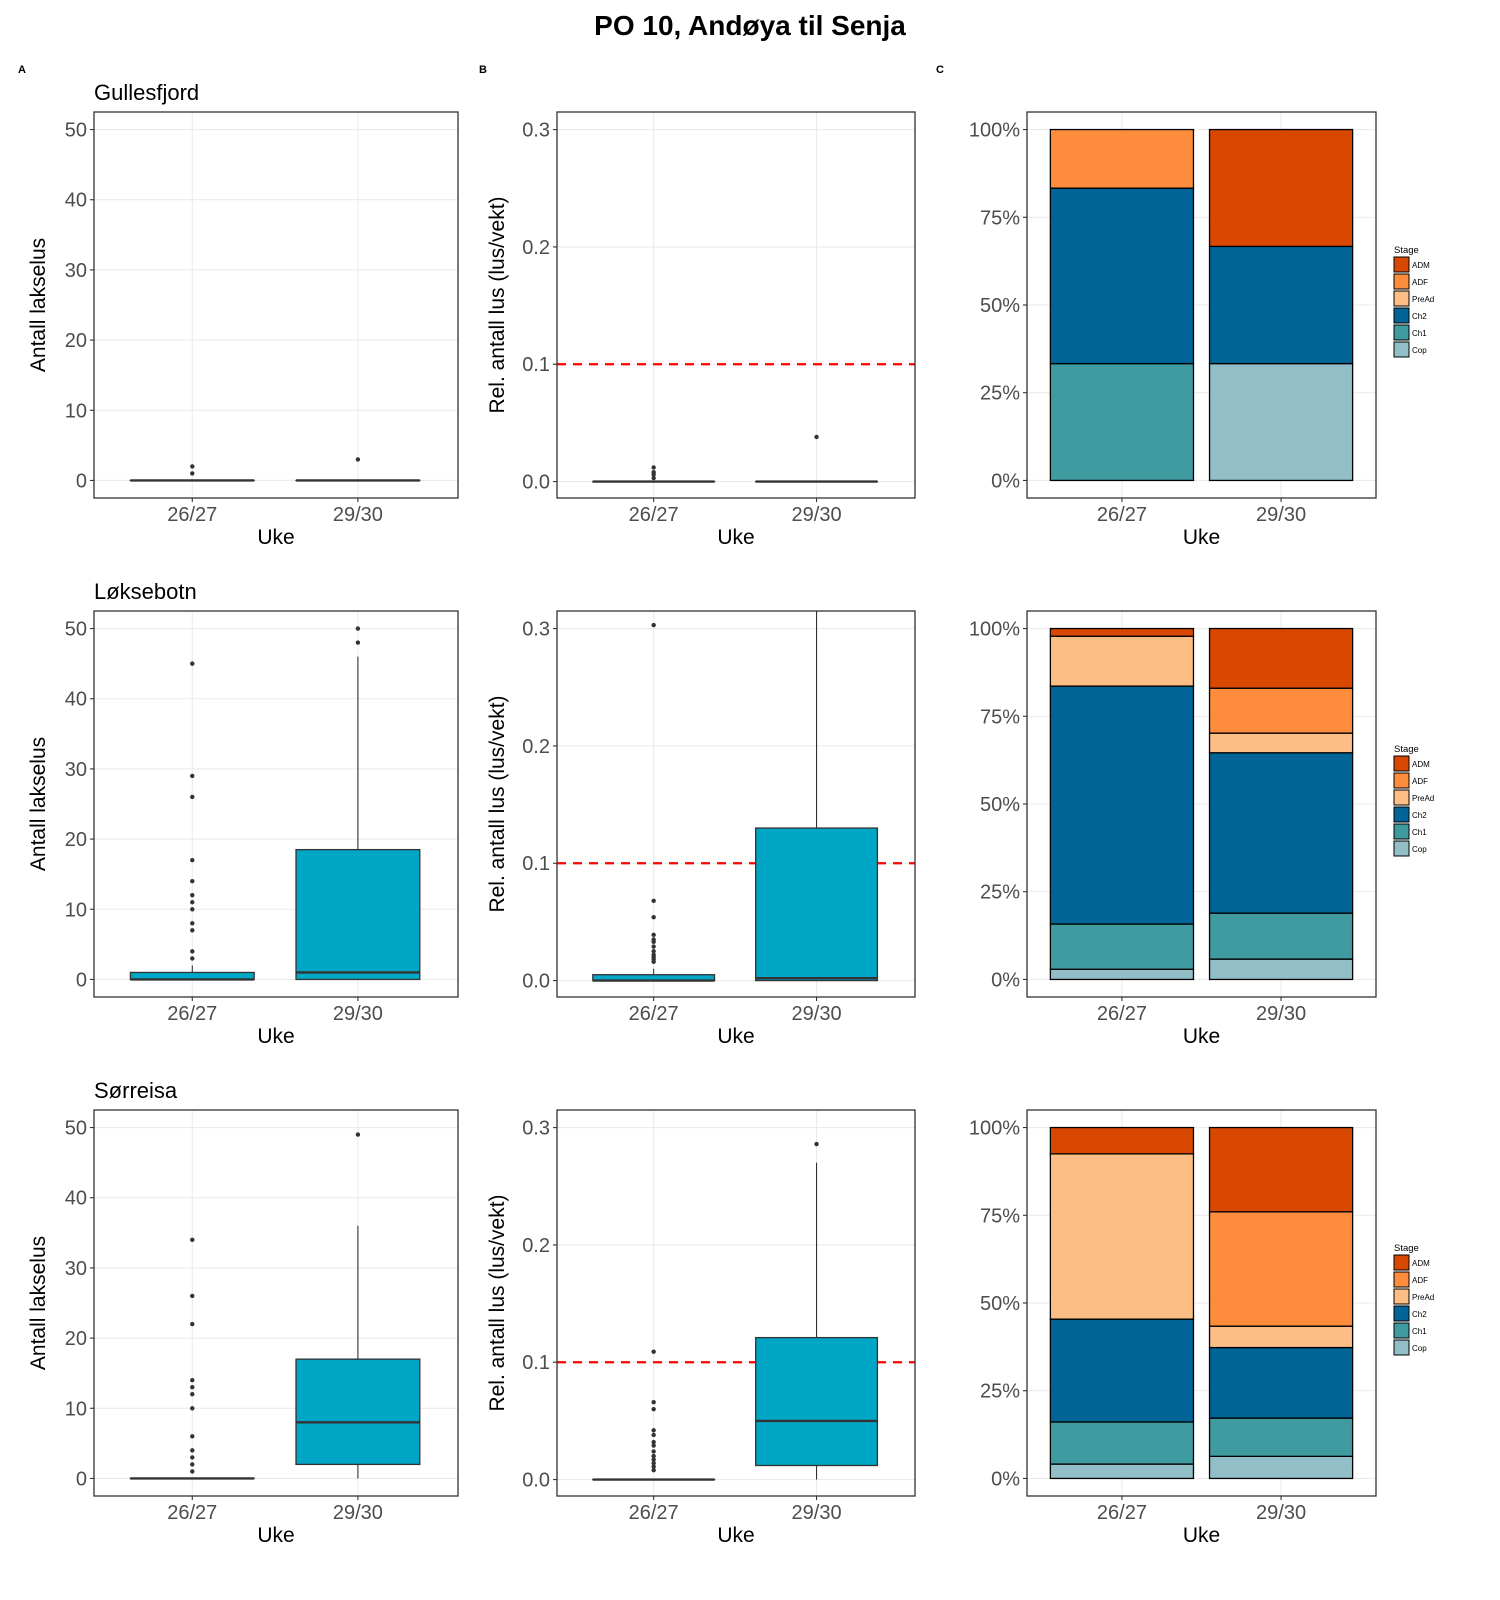 This screenshot has width=1500, height=1600. Describe the element at coordinates (1000, 394) in the screenshot. I see `y-tick-label: 25%` at that location.